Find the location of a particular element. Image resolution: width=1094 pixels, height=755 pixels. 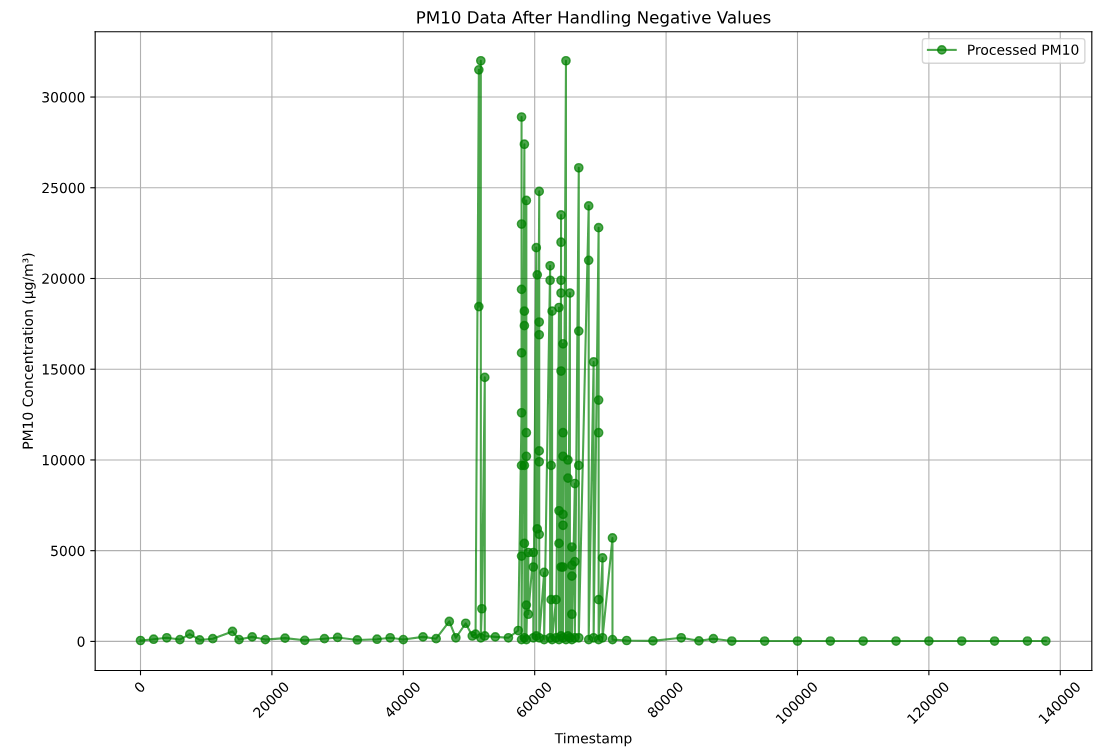

y-tick-label: 5000 is located at coordinates (68, 551).